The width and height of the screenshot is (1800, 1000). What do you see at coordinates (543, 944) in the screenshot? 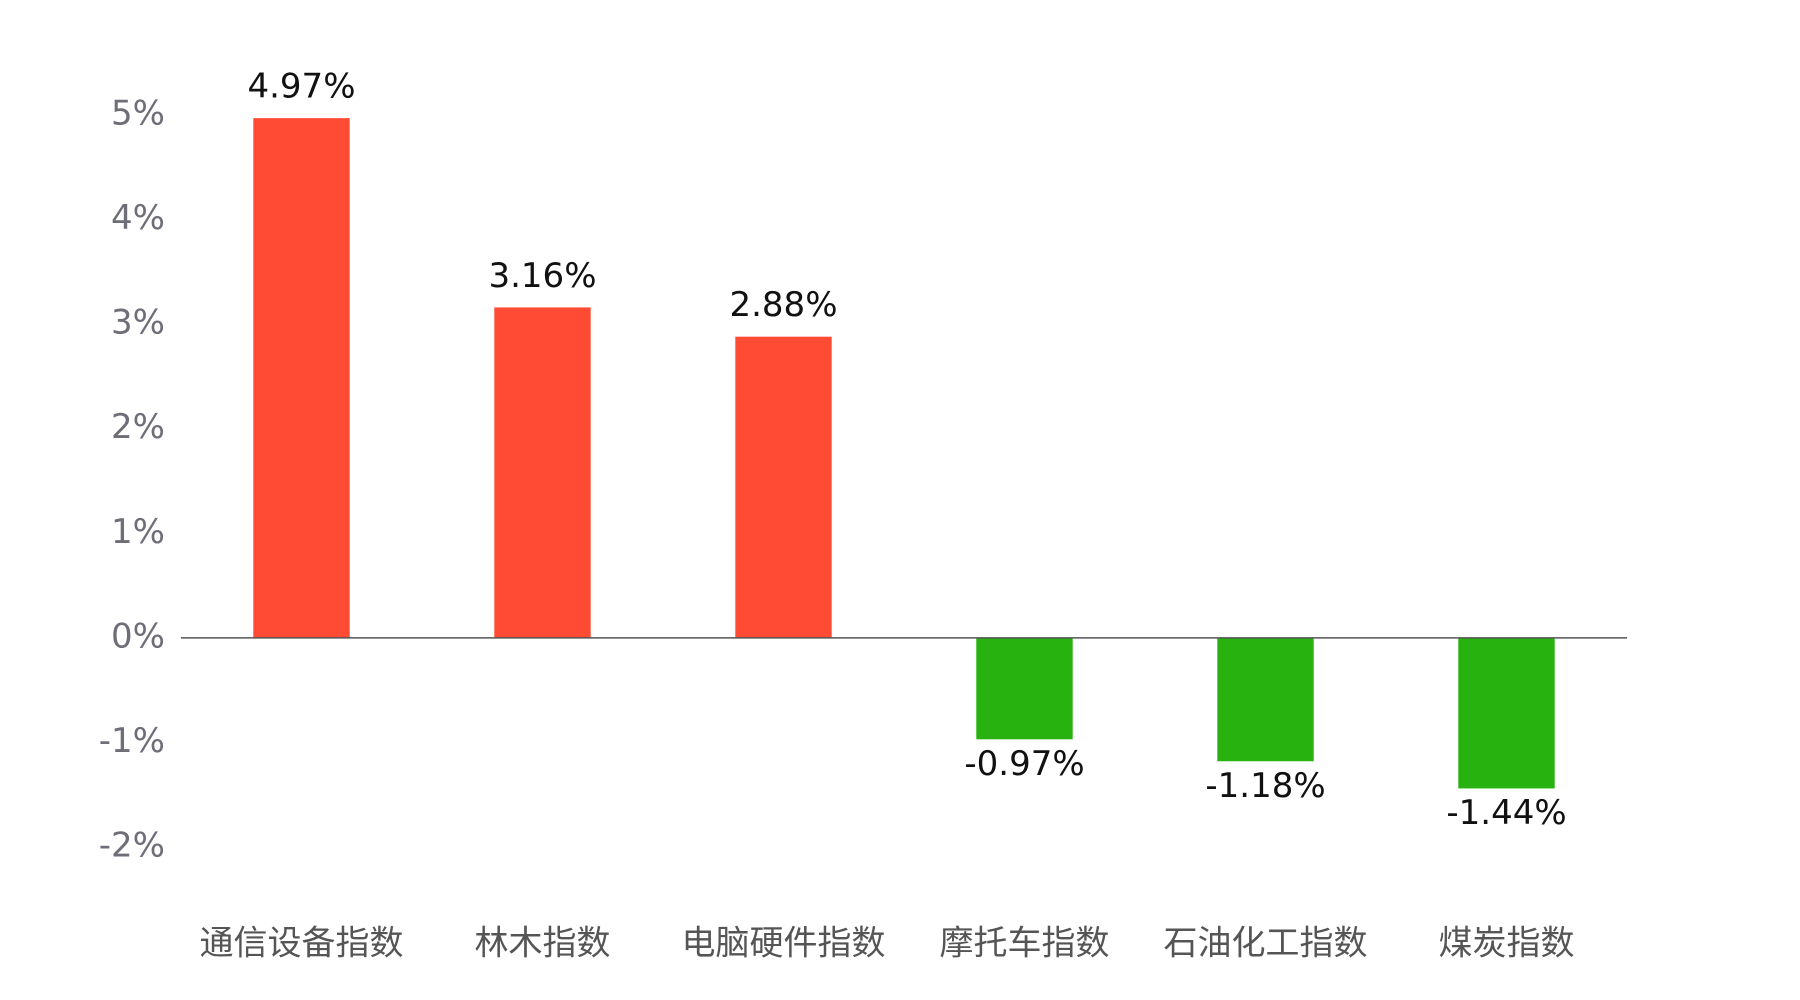
I see `x-tick-label: 林木指数` at bounding box center [543, 944].